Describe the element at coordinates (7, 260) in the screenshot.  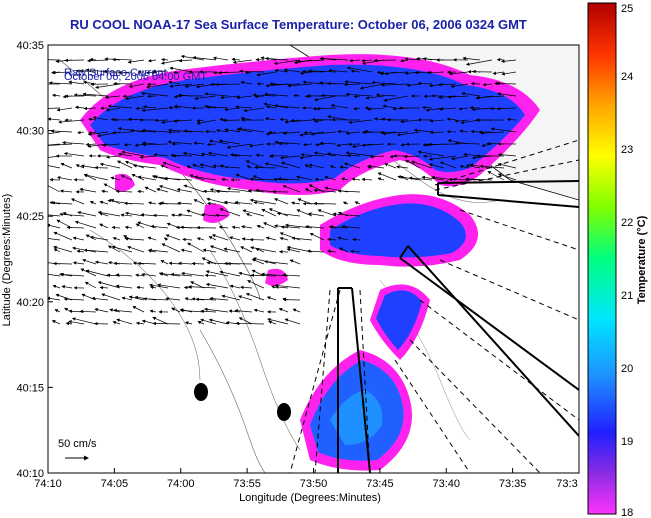
I see `y-axis-label: Latitude (Degrees:Minutes)` at that location.